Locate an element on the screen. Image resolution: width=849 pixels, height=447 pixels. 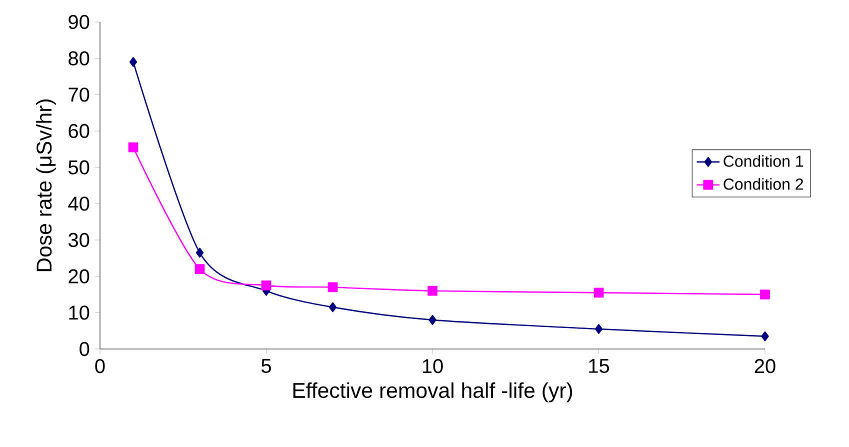
y-tick-label: 30 is located at coordinates (79, 240).